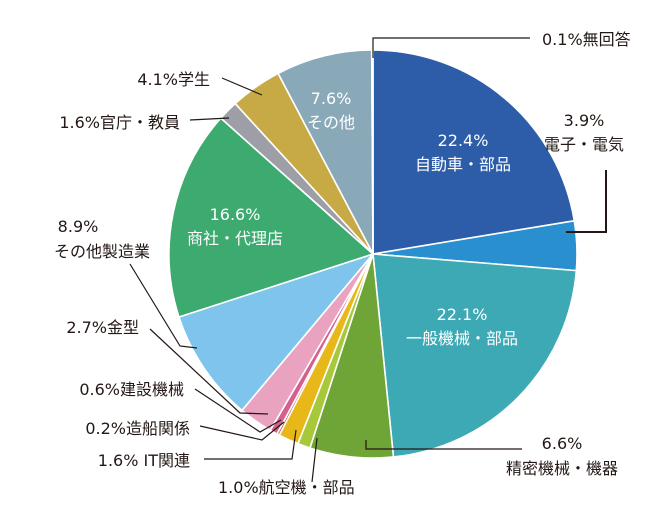 The image size is (670, 520). Describe the element at coordinates (463, 164) in the screenshot. I see `slice-name-label-0: 自動車・部品` at that location.